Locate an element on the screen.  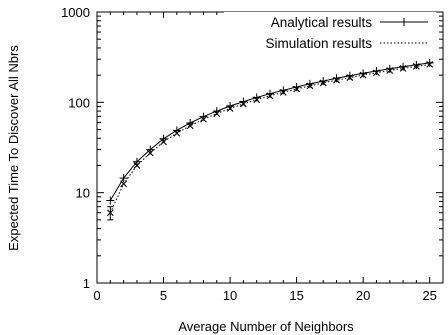
x-tick-label: 20 is located at coordinates (363, 295).